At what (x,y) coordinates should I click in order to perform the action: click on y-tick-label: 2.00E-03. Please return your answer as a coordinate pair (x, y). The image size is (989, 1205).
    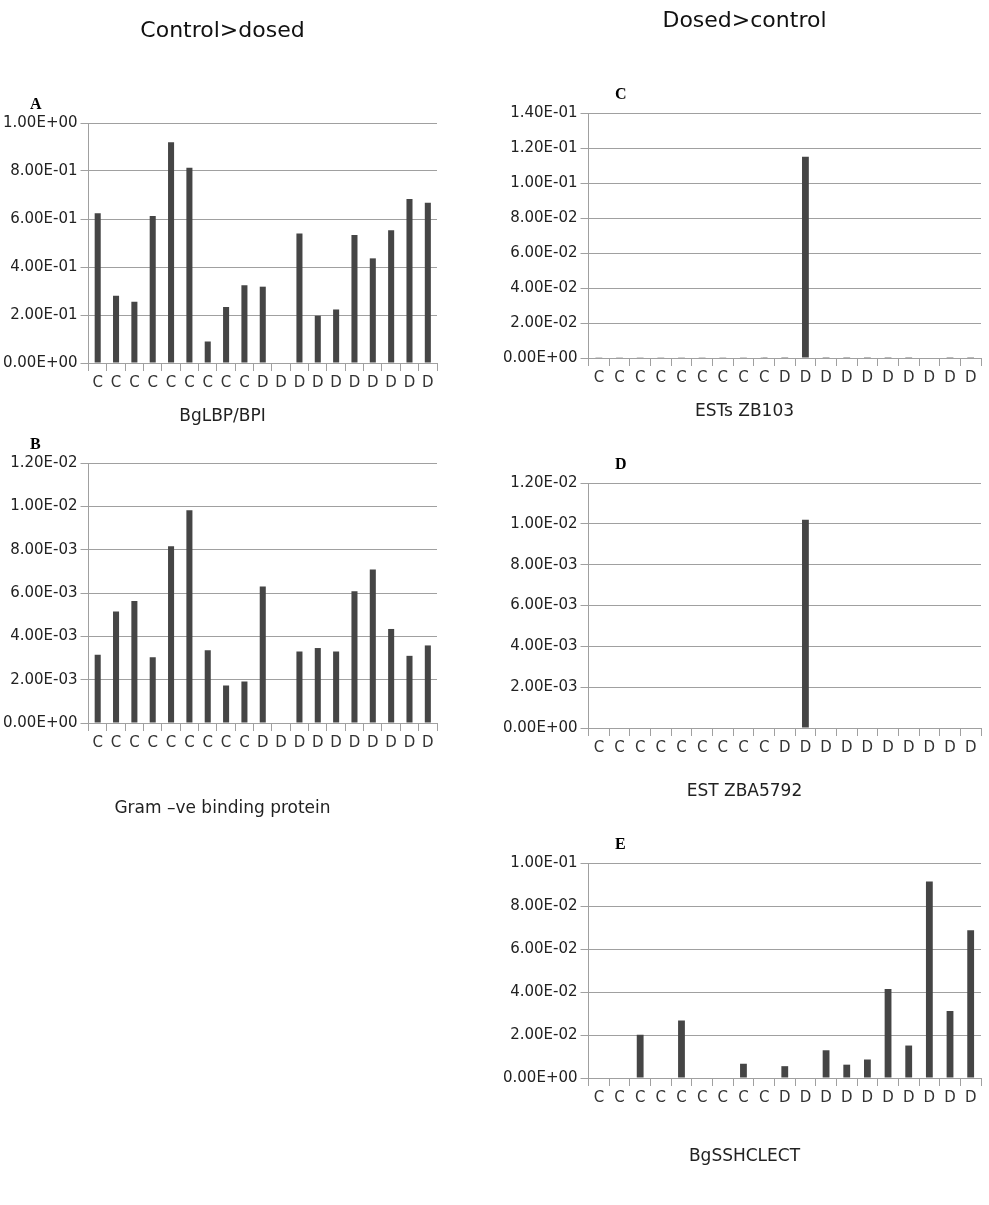
    Looking at the image, I should click on (544, 686).